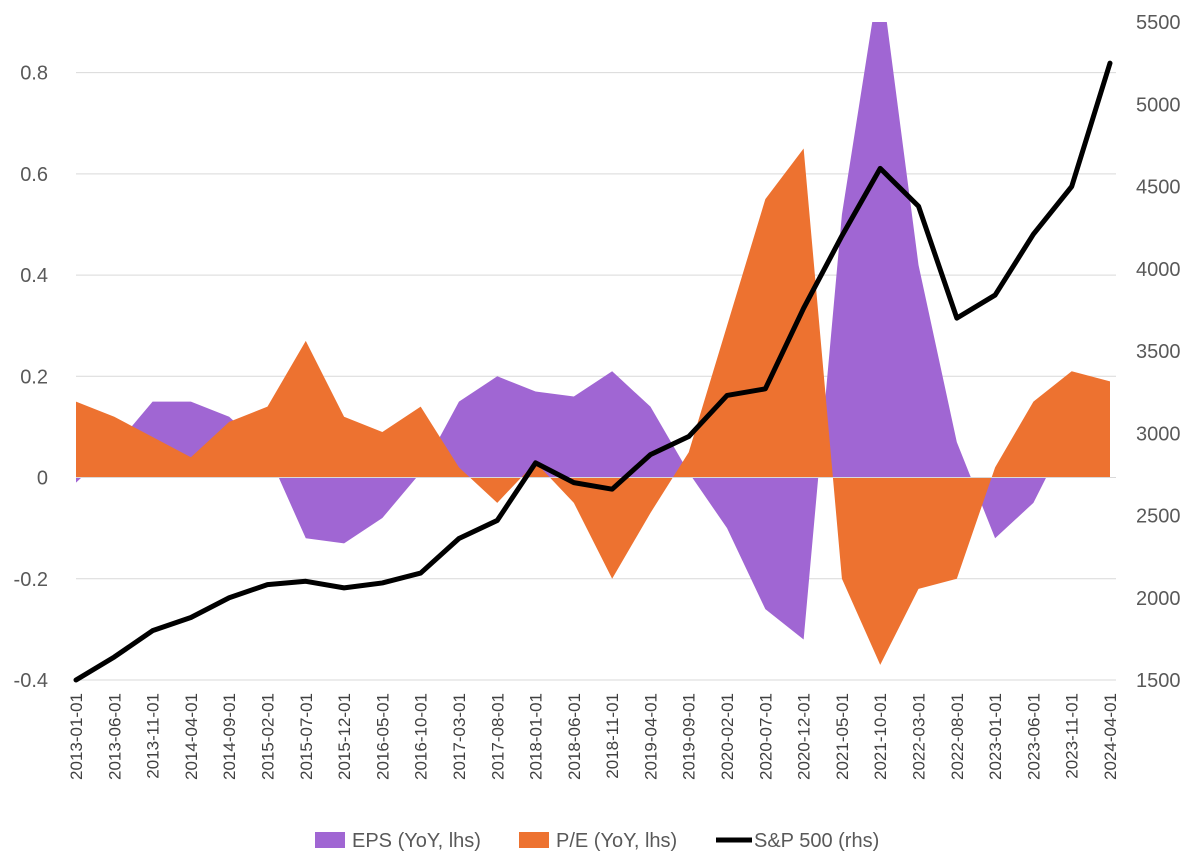 The width and height of the screenshot is (1194, 864). What do you see at coordinates (306, 736) in the screenshot?
I see `x-tick-label: 2015-07-01` at bounding box center [306, 736].